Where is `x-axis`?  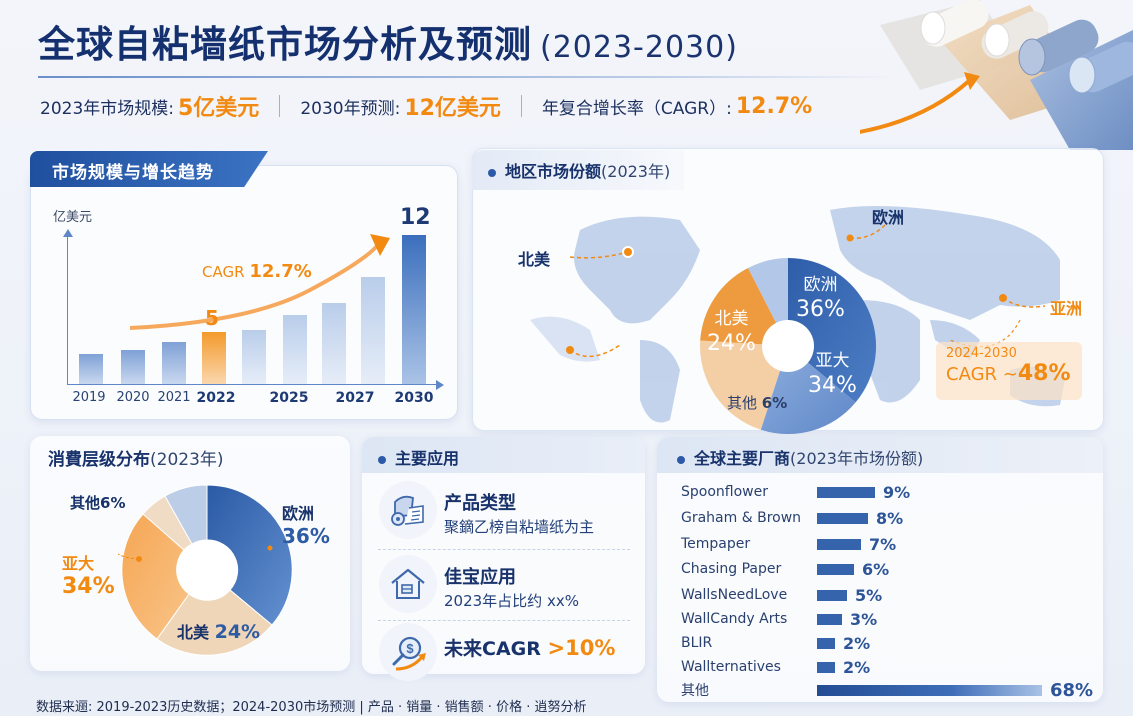 x-axis is located at coordinates (252, 384).